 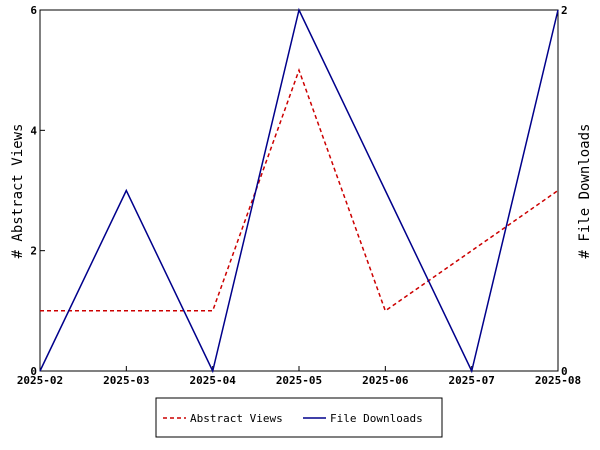 I want to click on left-y-tick-label: 2, so click(x=33, y=251).